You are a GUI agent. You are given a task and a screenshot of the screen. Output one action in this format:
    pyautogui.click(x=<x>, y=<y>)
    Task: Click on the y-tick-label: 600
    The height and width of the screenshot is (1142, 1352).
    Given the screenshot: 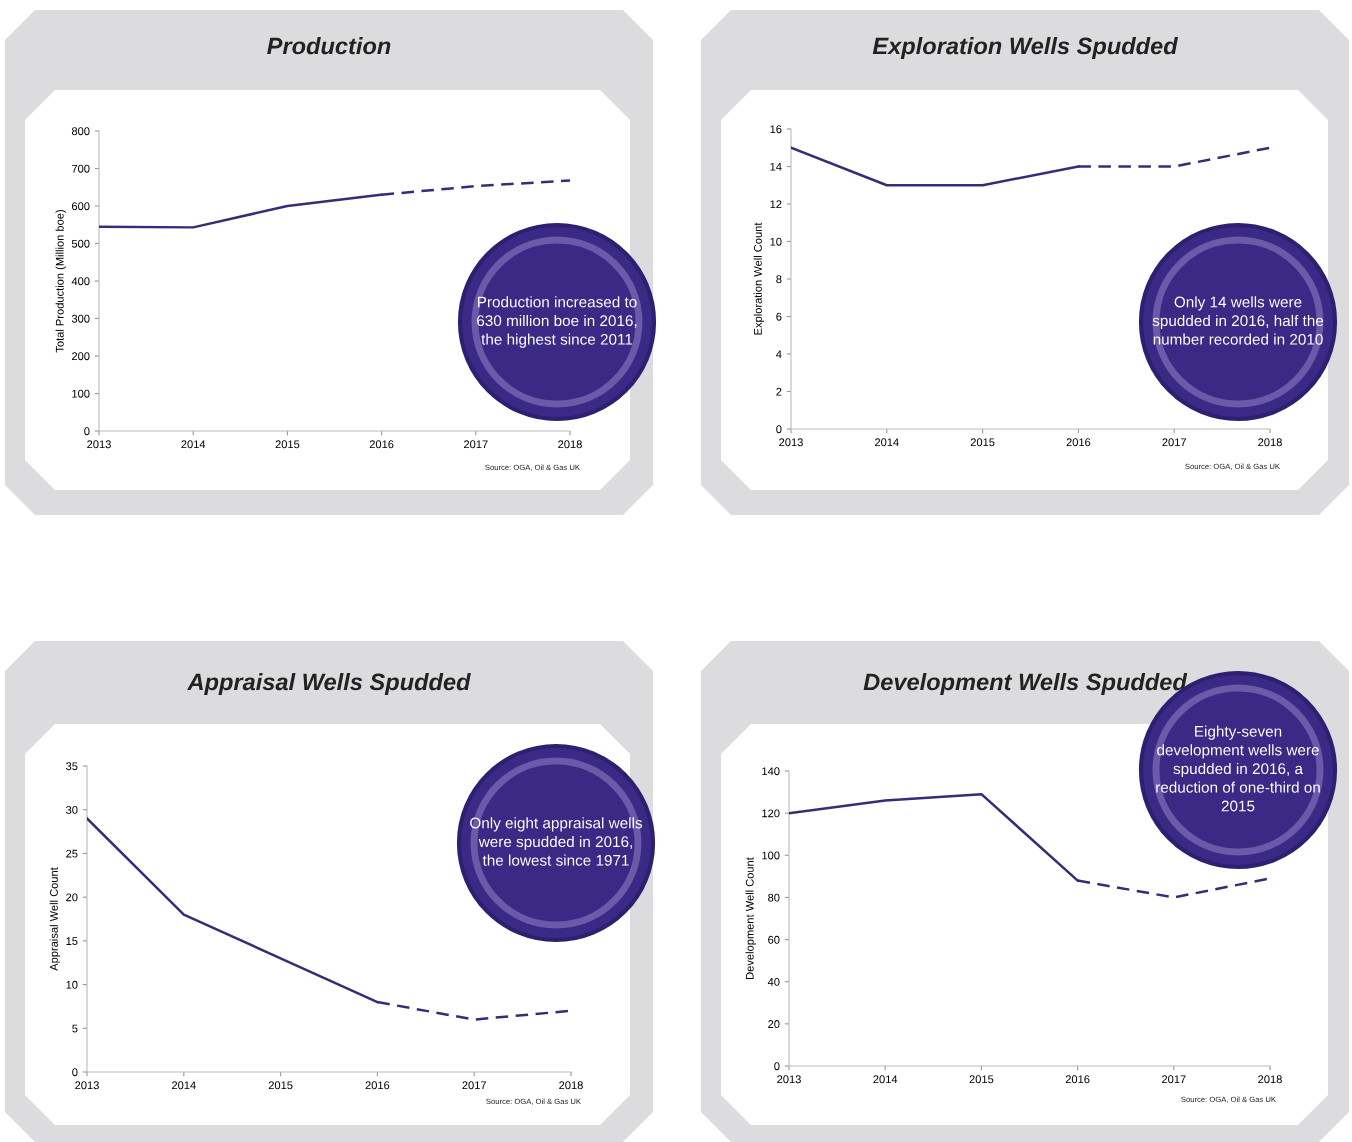 What is the action you would take?
    pyautogui.click(x=81, y=206)
    